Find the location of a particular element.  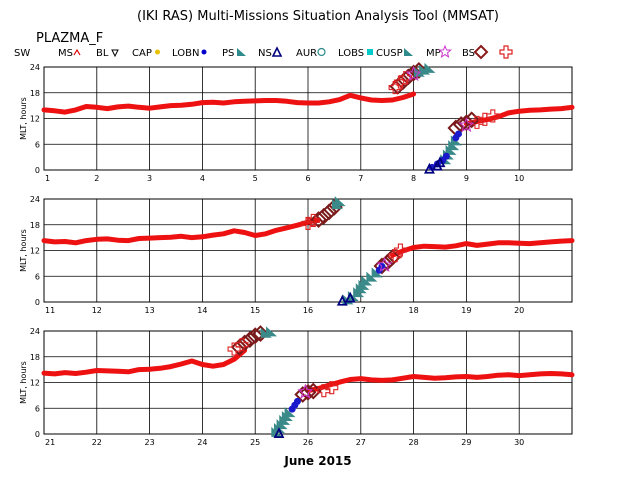

star-icon is located at coordinates (445, 51).